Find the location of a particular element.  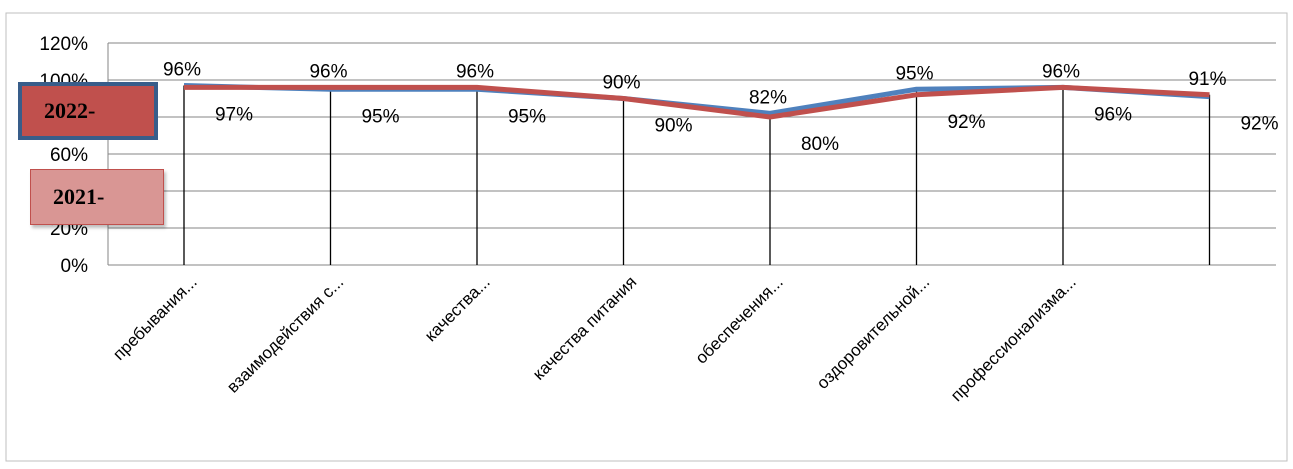

y-tick-label: 60% is located at coordinates (69, 155).